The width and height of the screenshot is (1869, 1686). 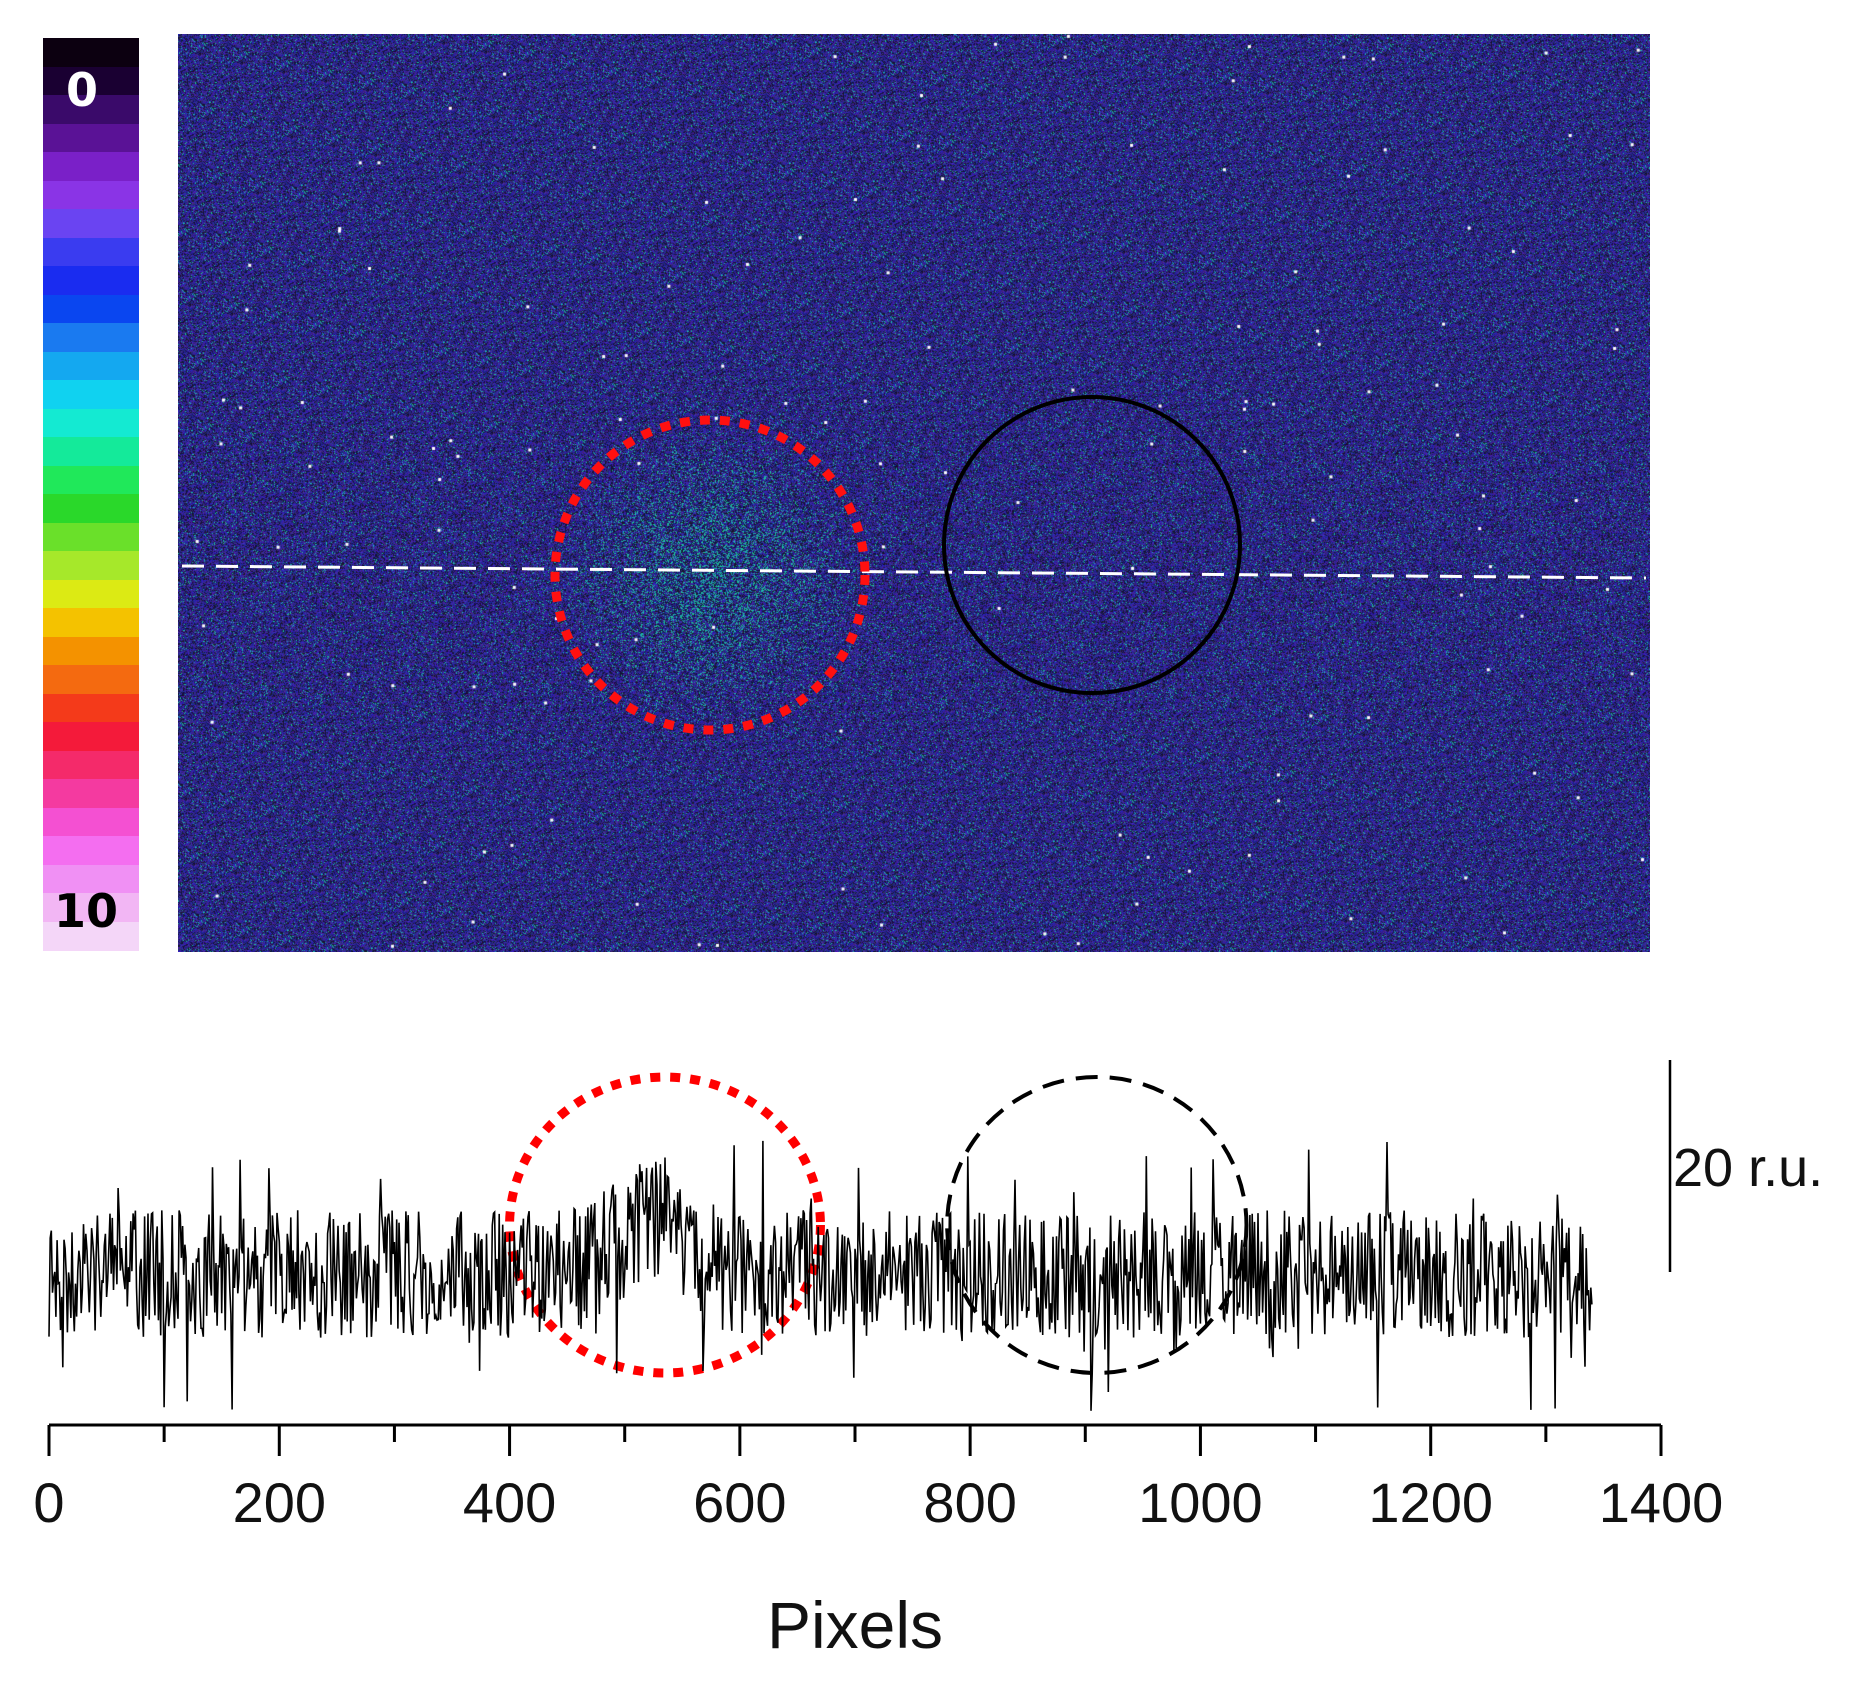 I want to click on x-tick-label: 200, so click(x=279, y=1502).